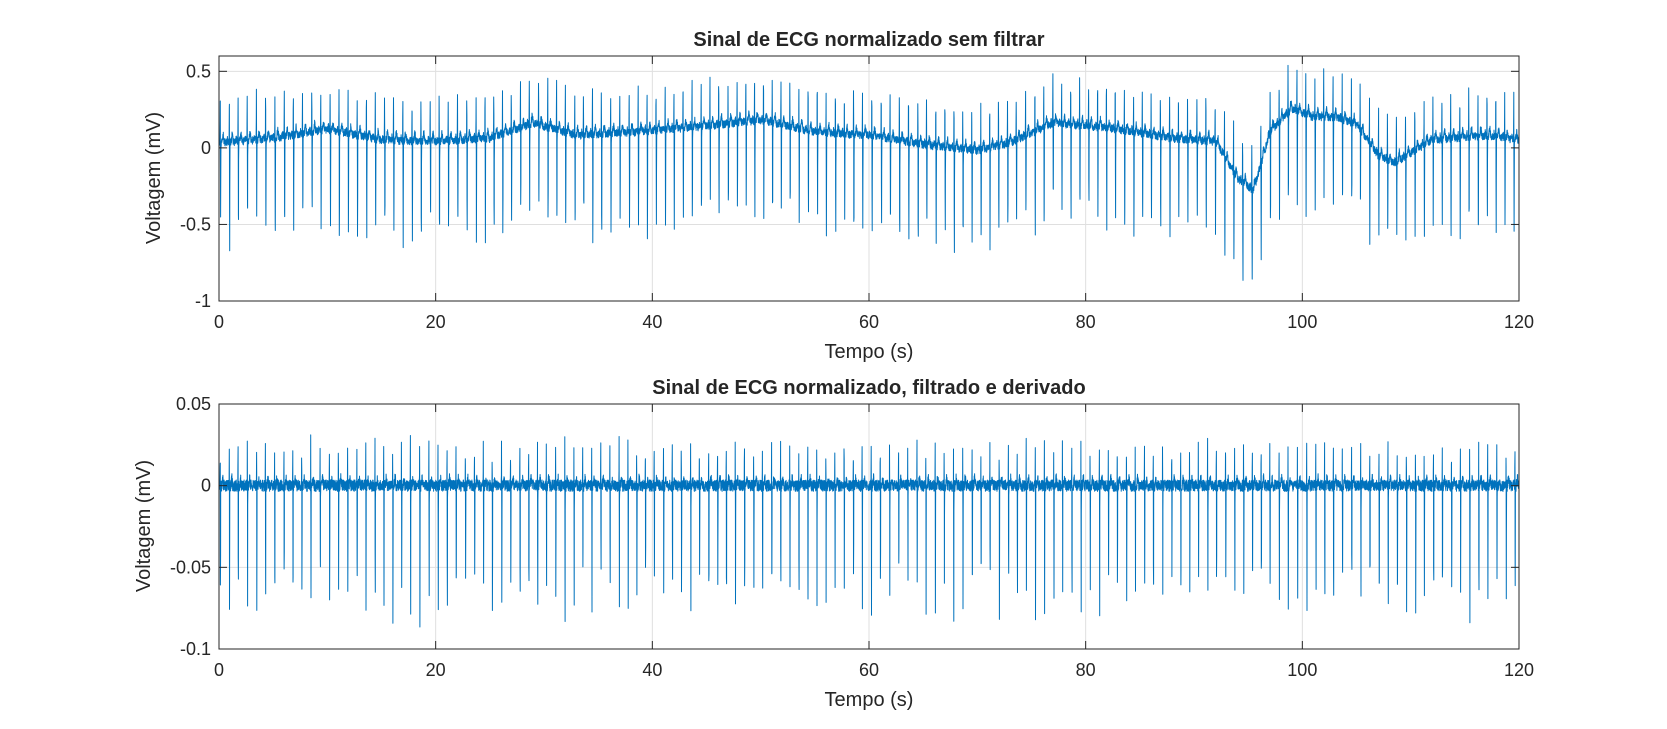 The image size is (1667, 729). What do you see at coordinates (203, 301) in the screenshot?
I see `y-tick-label: -1` at bounding box center [203, 301].